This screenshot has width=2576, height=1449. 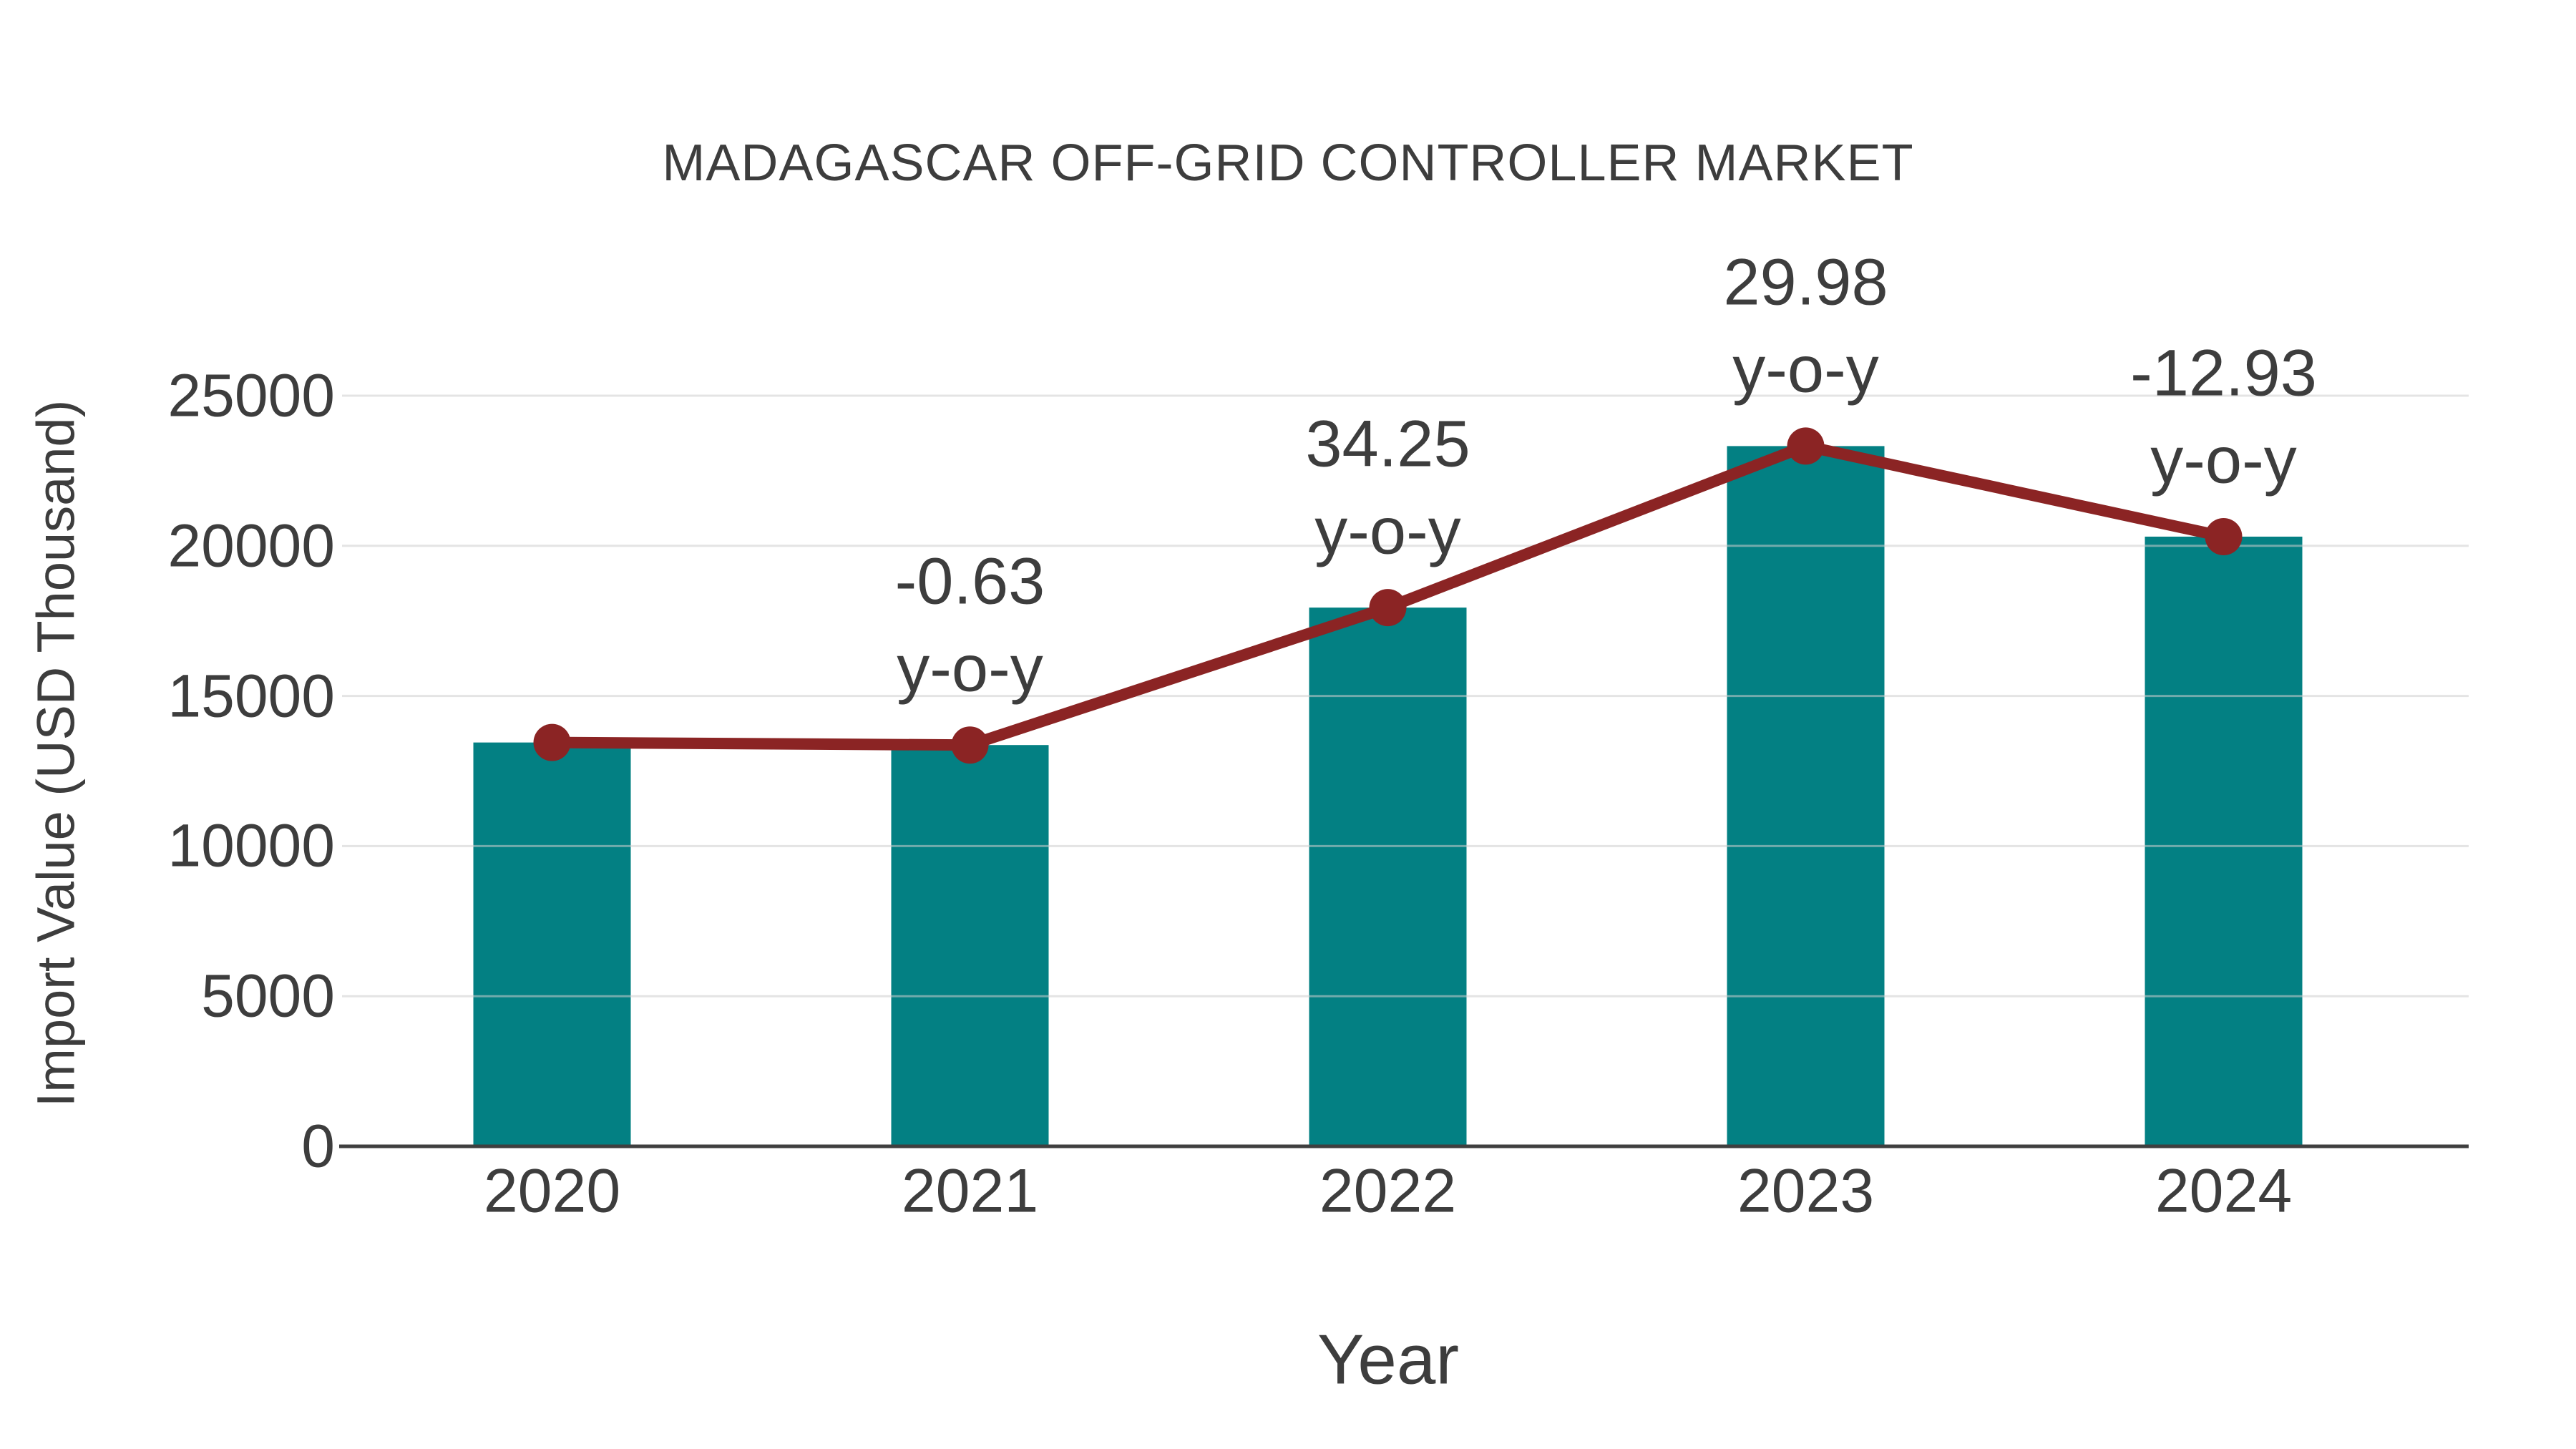 What do you see at coordinates (552, 742) in the screenshot?
I see `trend-marker-2020` at bounding box center [552, 742].